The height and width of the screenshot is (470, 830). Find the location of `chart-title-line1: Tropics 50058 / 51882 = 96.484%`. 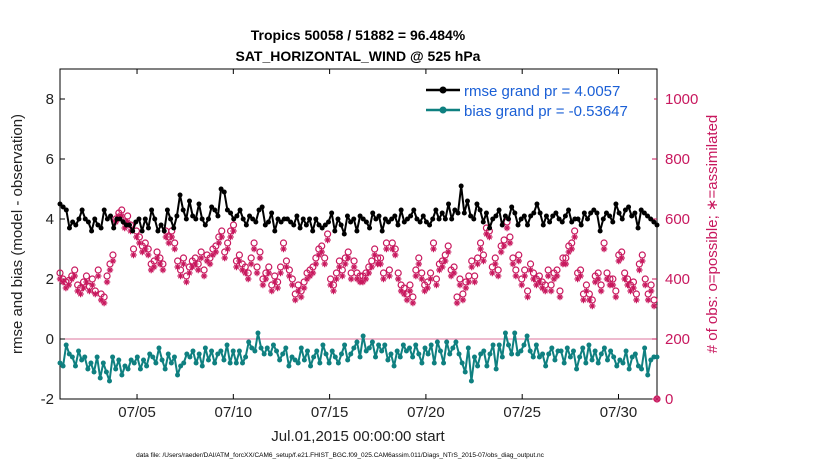

chart-title-line1: Tropics 50058 / 51882 = 96.484% is located at coordinates (358, 35).